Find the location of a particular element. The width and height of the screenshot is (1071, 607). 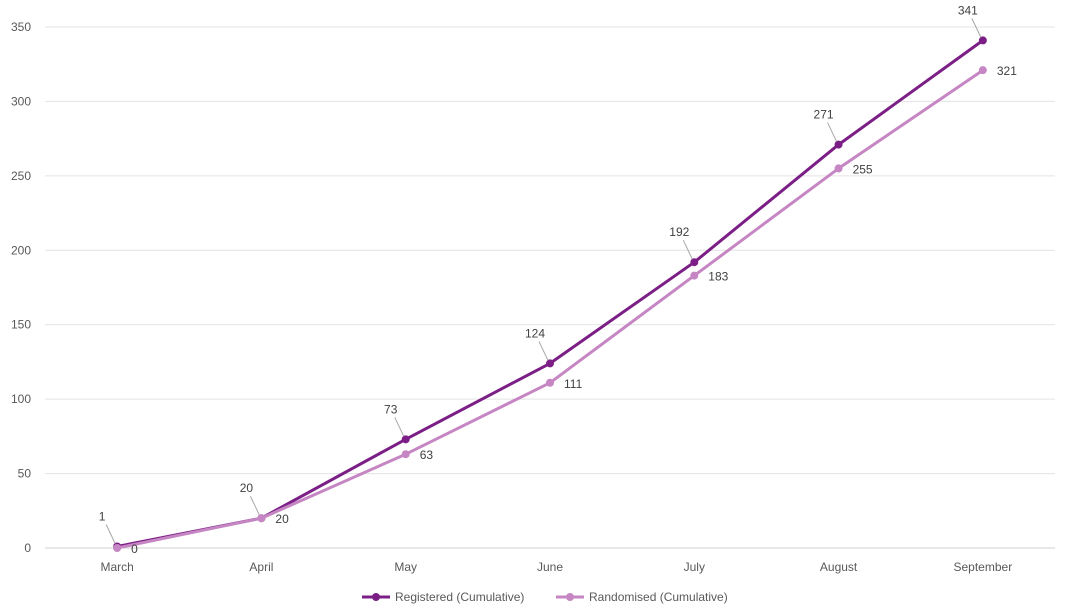

data-label-randomised: 255 is located at coordinates (863, 169).